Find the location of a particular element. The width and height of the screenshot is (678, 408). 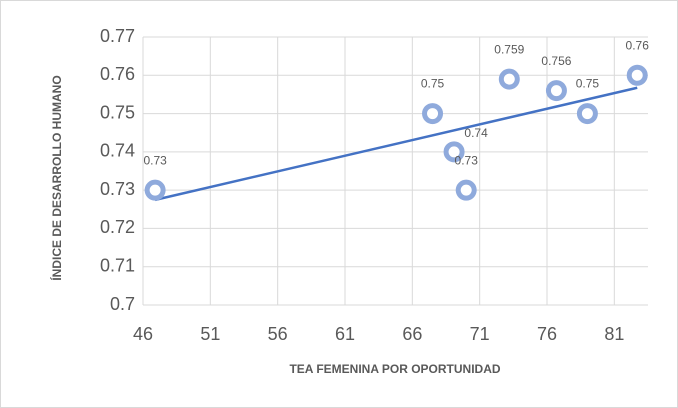

x-tick-label: 46 is located at coordinates (143, 334).